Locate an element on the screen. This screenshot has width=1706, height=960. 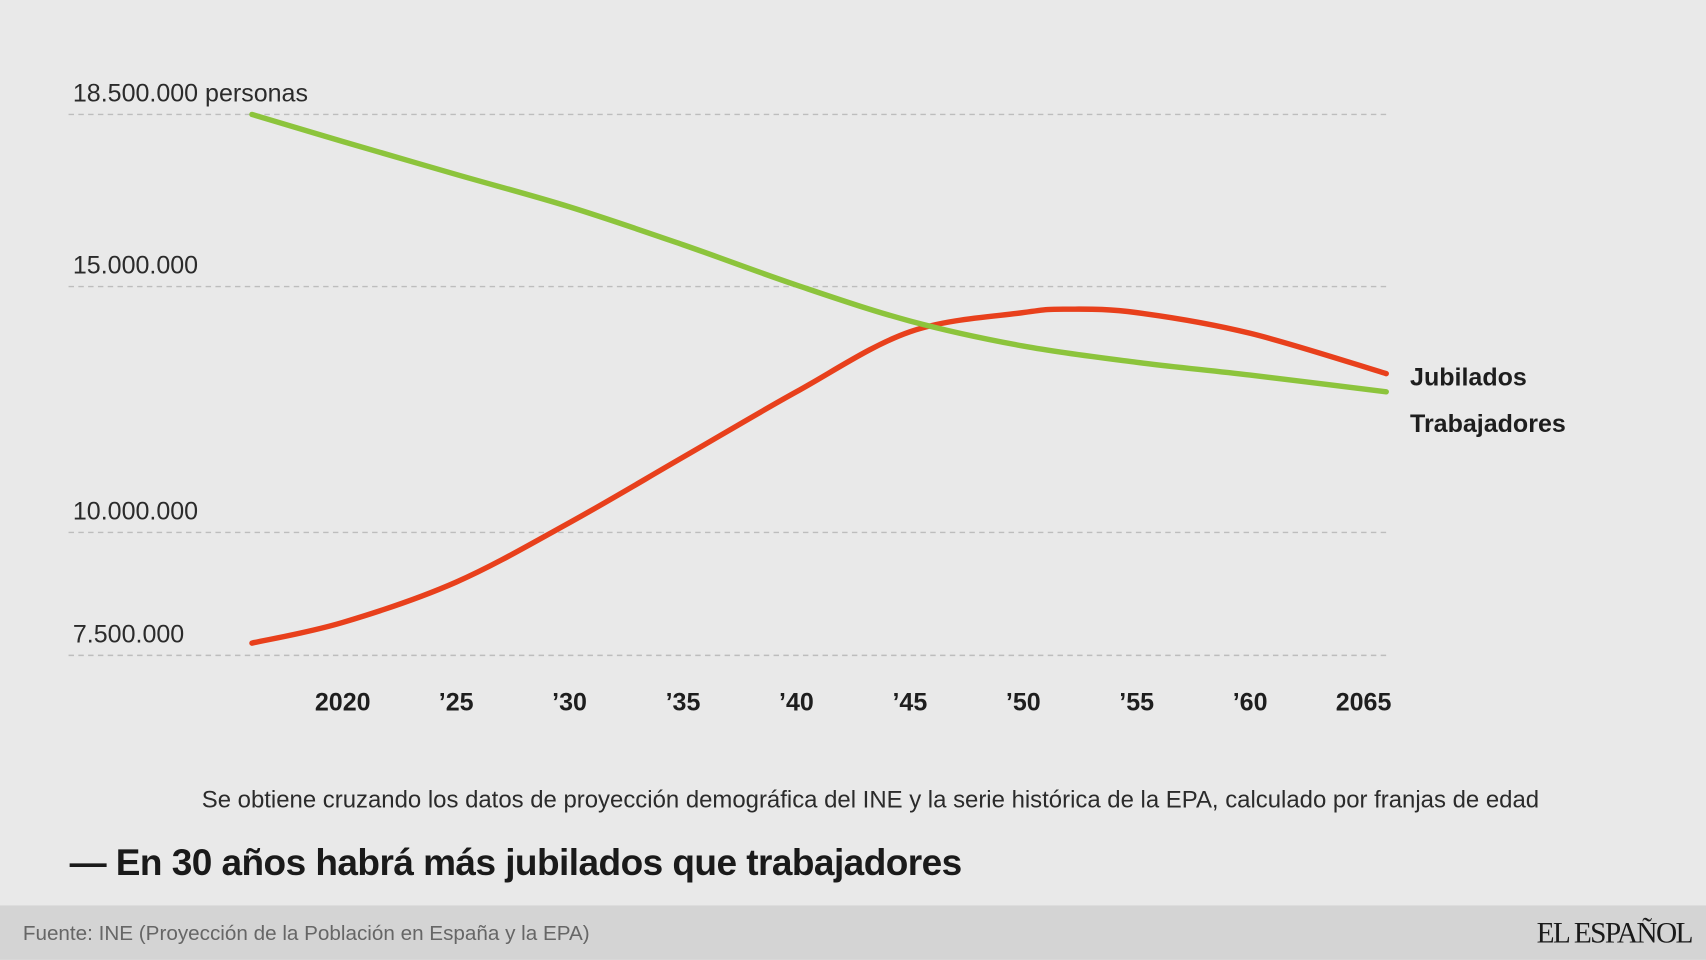
x-tick-label: ’60 is located at coordinates (1250, 703).